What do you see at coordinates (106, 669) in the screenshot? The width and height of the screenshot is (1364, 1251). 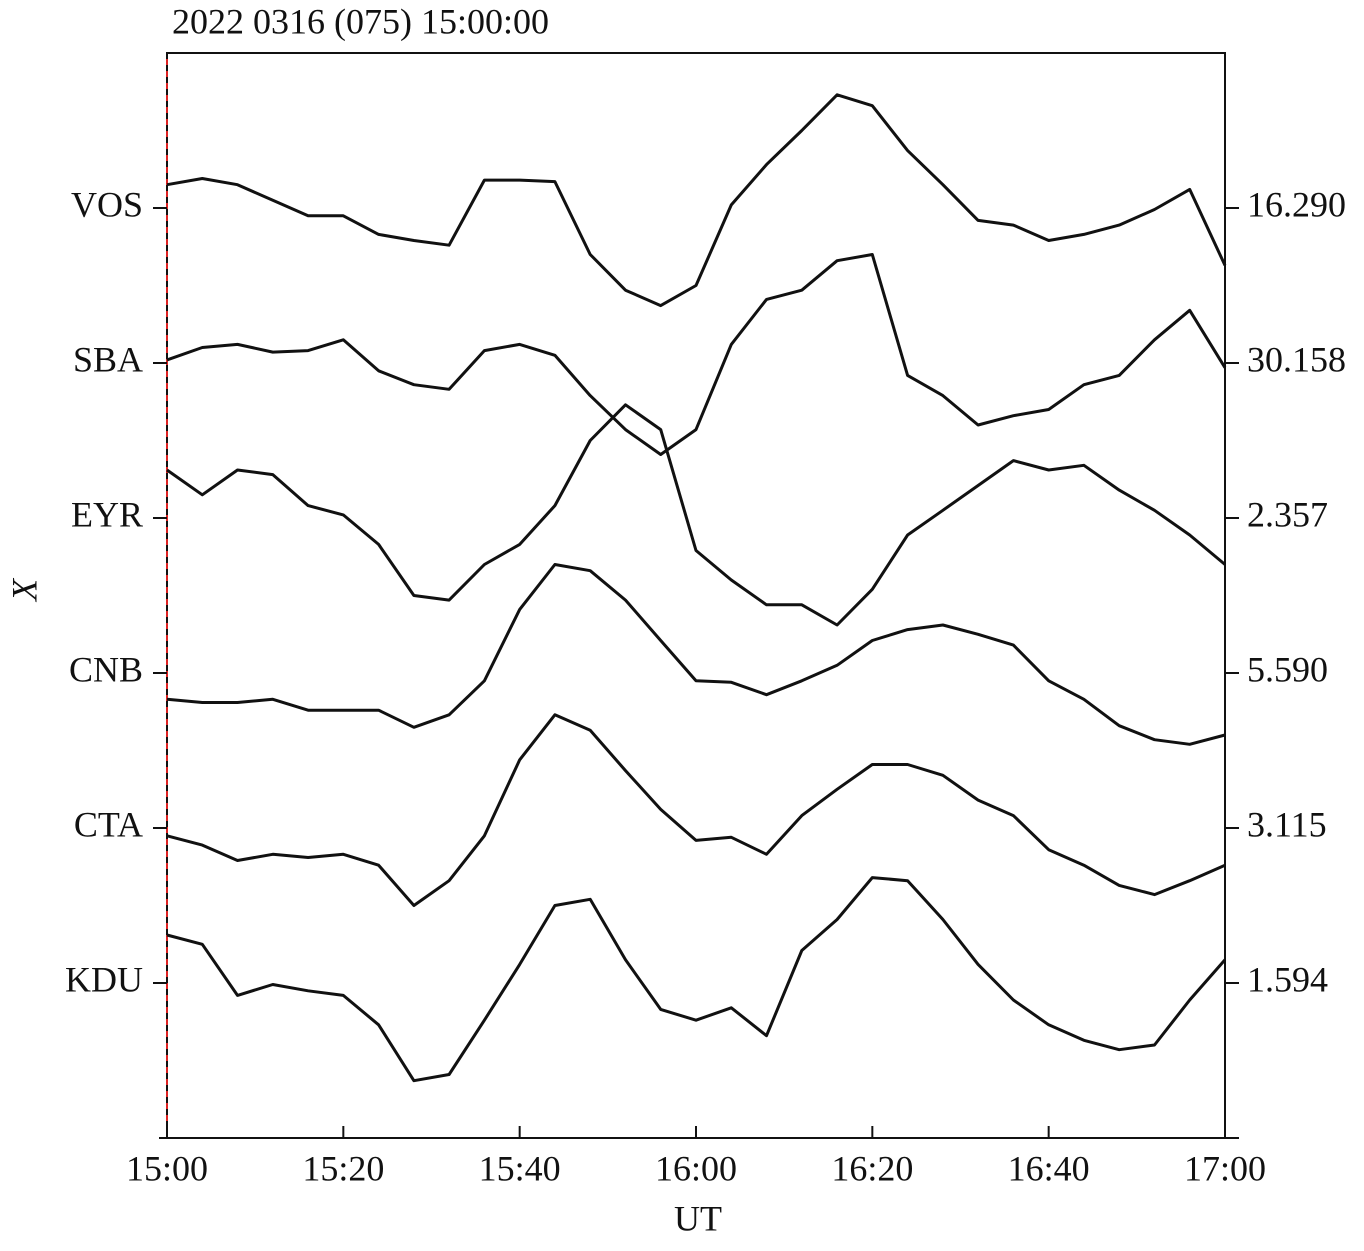 I see `y-tick-label: CNB` at bounding box center [106, 669].